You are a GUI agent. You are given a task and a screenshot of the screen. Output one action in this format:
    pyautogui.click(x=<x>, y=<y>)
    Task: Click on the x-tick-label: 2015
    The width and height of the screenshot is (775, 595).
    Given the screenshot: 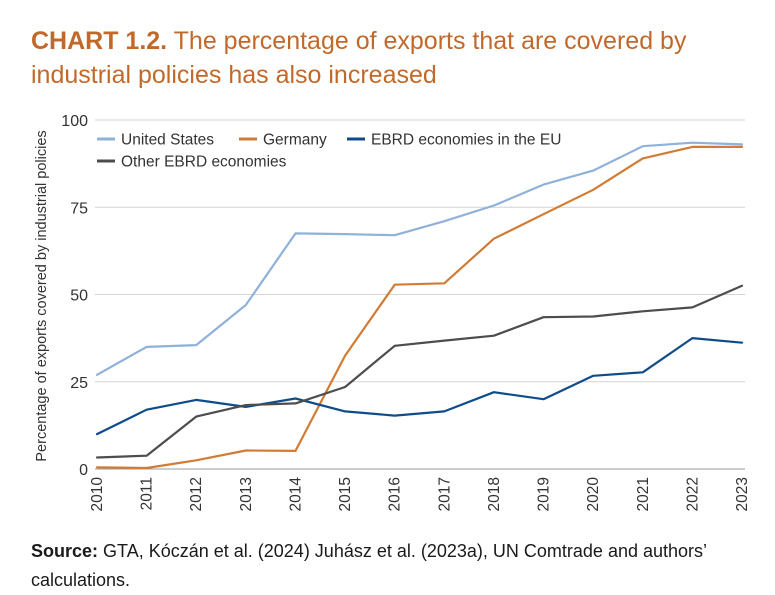 What is the action you would take?
    pyautogui.click(x=345, y=494)
    